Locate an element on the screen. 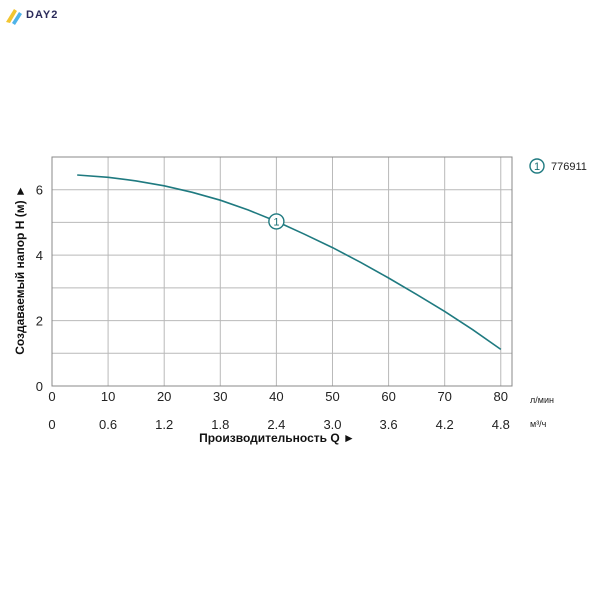 The height and width of the screenshot is (600, 600). x-tick-label: 10 is located at coordinates (108, 396).